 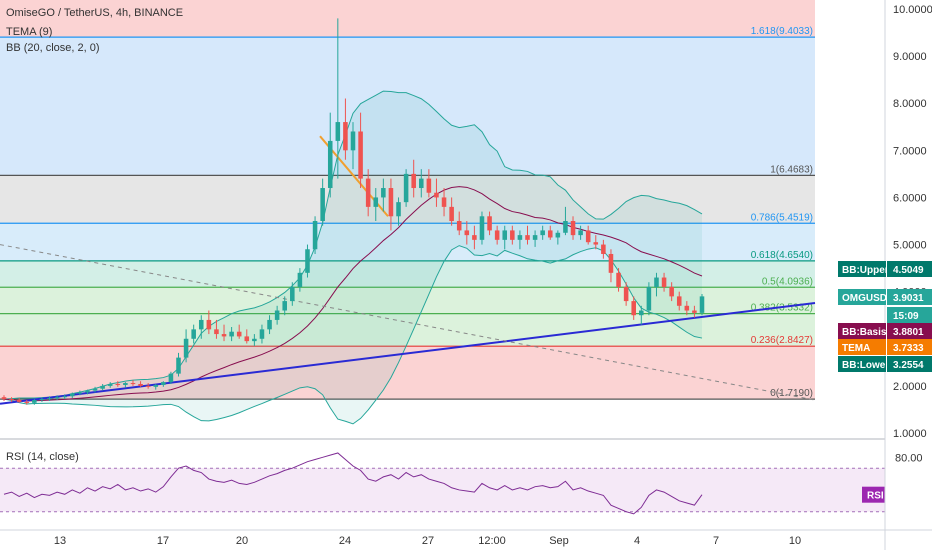 I want to click on price-tick-label: 7.0000, so click(x=910, y=151).